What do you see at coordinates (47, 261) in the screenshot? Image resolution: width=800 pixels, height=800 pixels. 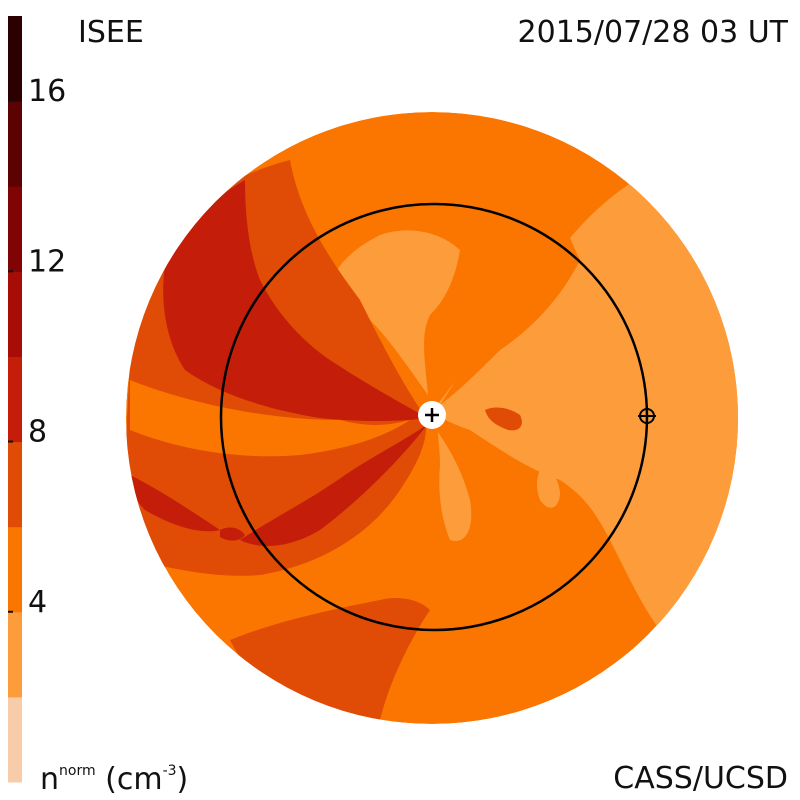 I see `colorbar-tick-label: 12` at bounding box center [47, 261].